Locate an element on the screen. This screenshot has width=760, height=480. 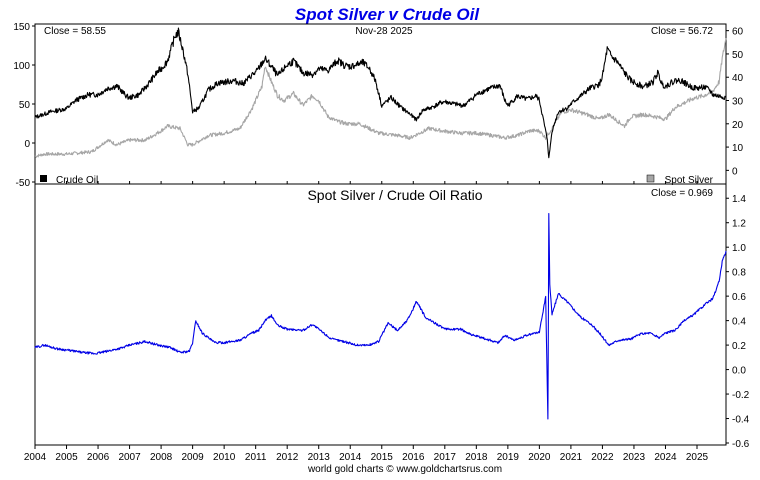
ratio-axis-tick-label: 1.4 is located at coordinates (739, 199).